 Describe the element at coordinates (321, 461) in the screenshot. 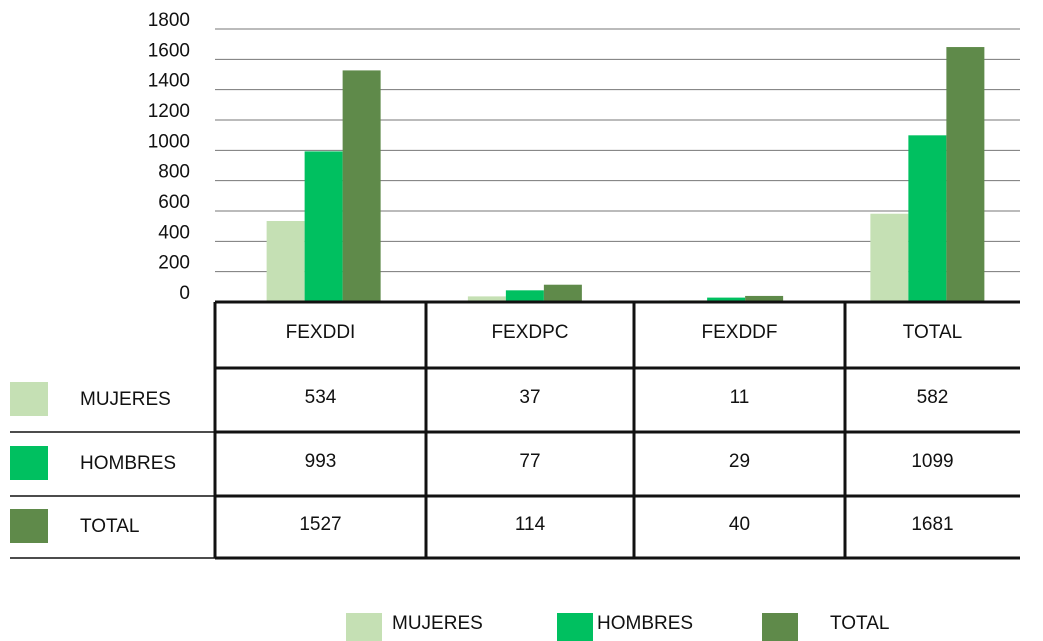

I see `table-cell: 993` at that location.